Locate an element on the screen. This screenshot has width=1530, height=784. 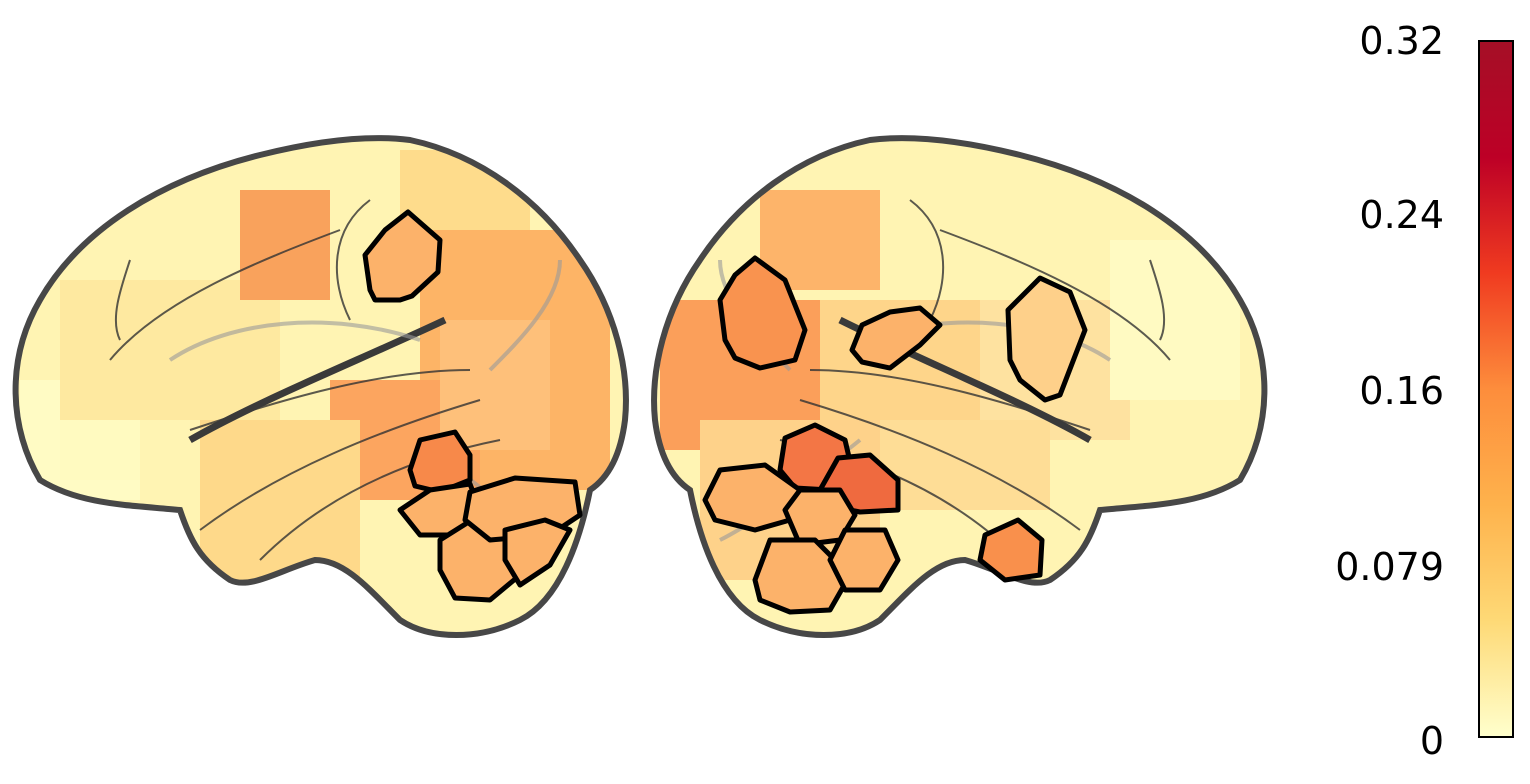
left-roi-contours is located at coordinates (472, 406).